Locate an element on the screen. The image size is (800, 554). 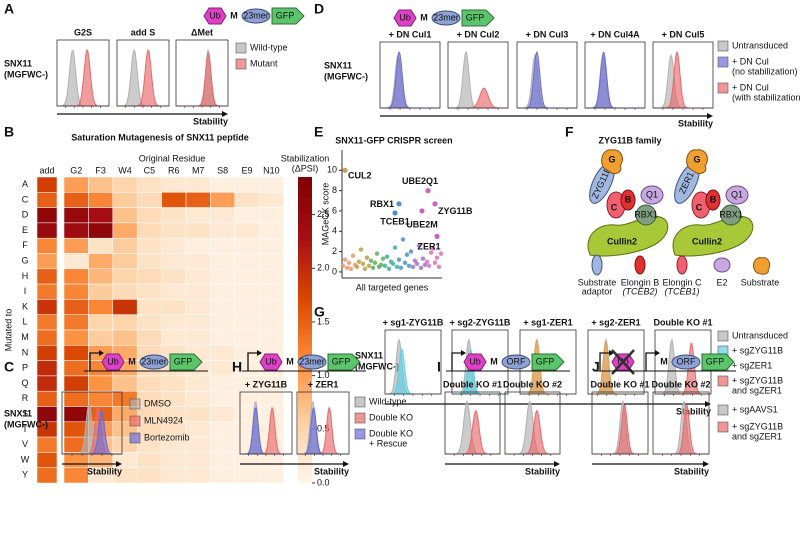
plot-title: + DN Cul3 is located at coordinates (547, 34).